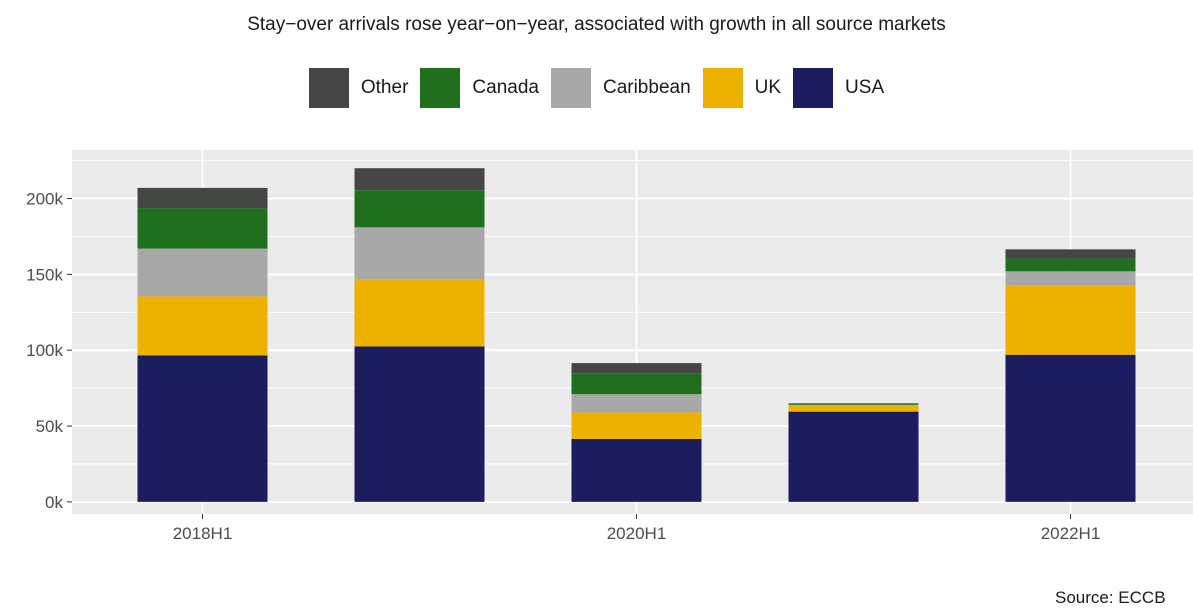 This screenshot has width=1193, height=610. I want to click on bar-other-2020h1, so click(636, 368).